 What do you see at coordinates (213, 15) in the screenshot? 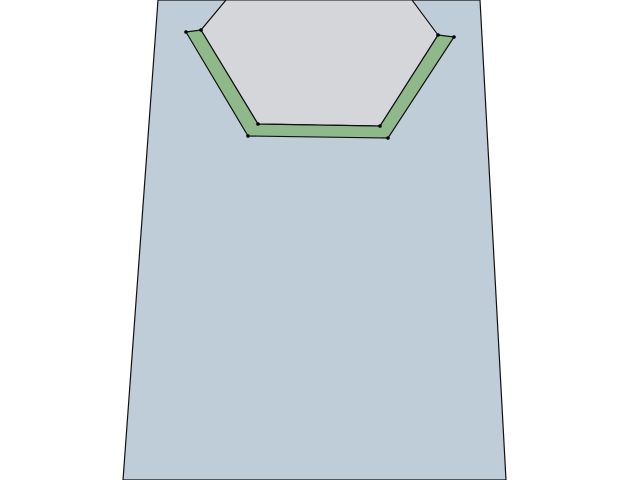
I see `hole-edge-left` at bounding box center [213, 15].